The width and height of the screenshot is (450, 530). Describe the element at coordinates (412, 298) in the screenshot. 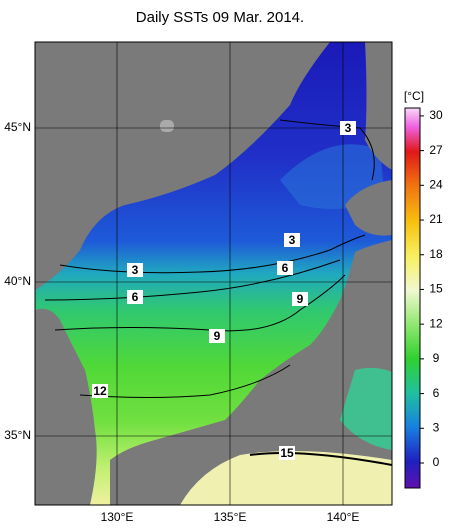

I see `colorbar` at that location.